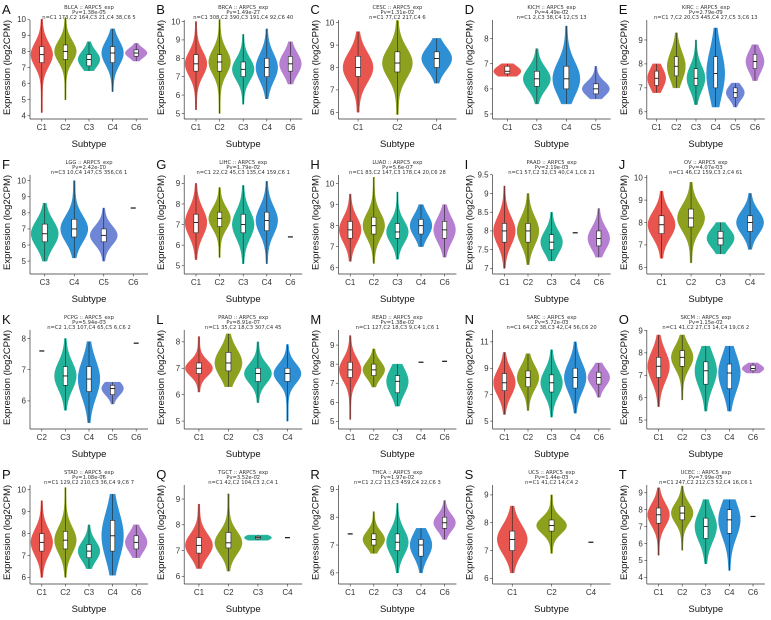 Image resolution: width=771 pixels, height=620 pixels. What do you see at coordinates (243, 168) in the screenshot?
I see `panel-g-pvalue: Pv=1.79e-02` at bounding box center [243, 168].